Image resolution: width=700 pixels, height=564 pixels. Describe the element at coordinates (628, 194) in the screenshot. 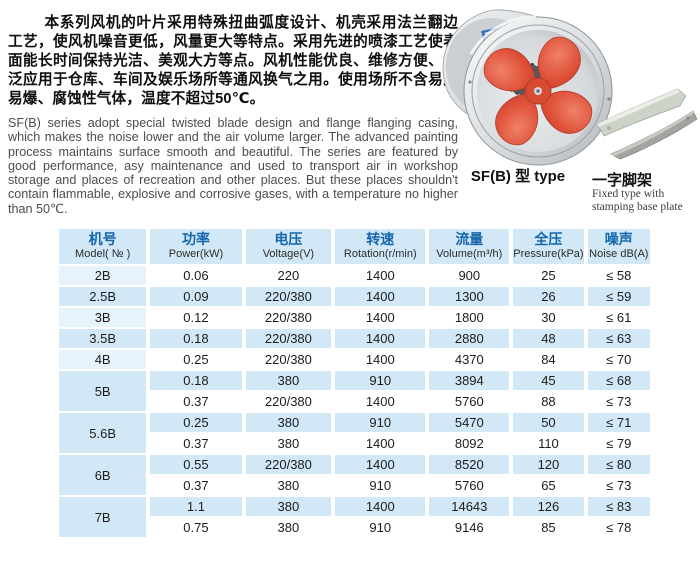

I see `bracket-label-en-line1: Fixed type with` at that location.